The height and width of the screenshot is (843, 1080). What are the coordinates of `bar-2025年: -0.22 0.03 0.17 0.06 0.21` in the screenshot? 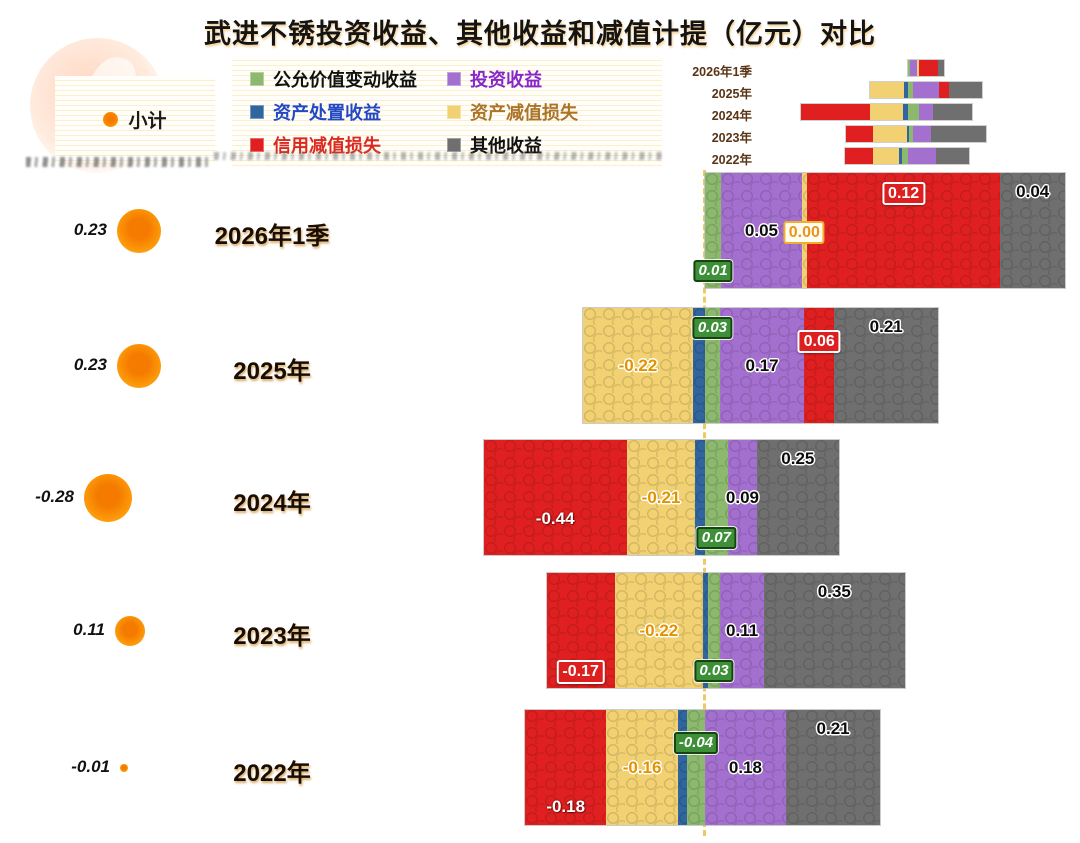 It's located at (761, 365).